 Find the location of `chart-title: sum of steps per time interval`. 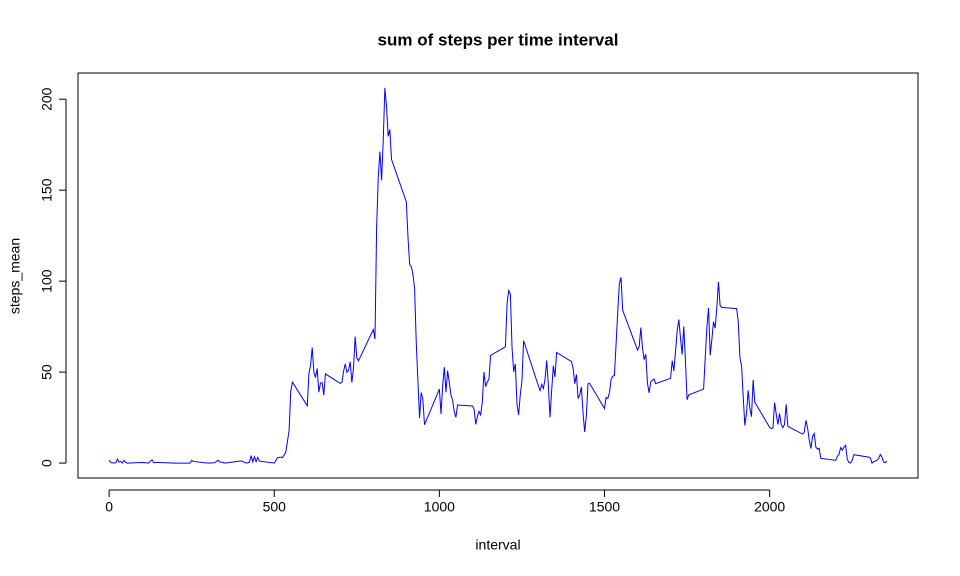

chart-title: sum of steps per time interval is located at coordinates (498, 39).